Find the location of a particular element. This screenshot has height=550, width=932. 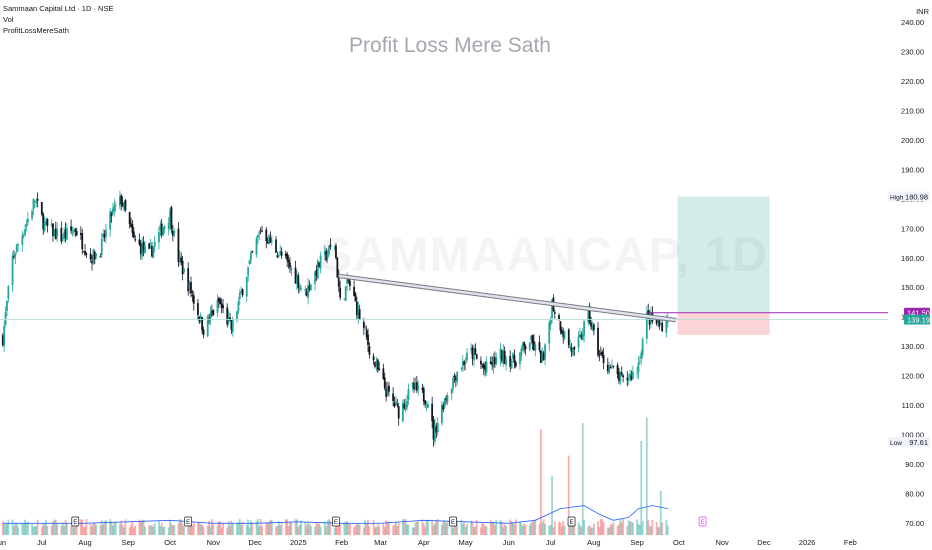

price-badge-text: 139.19 is located at coordinates (918, 319).